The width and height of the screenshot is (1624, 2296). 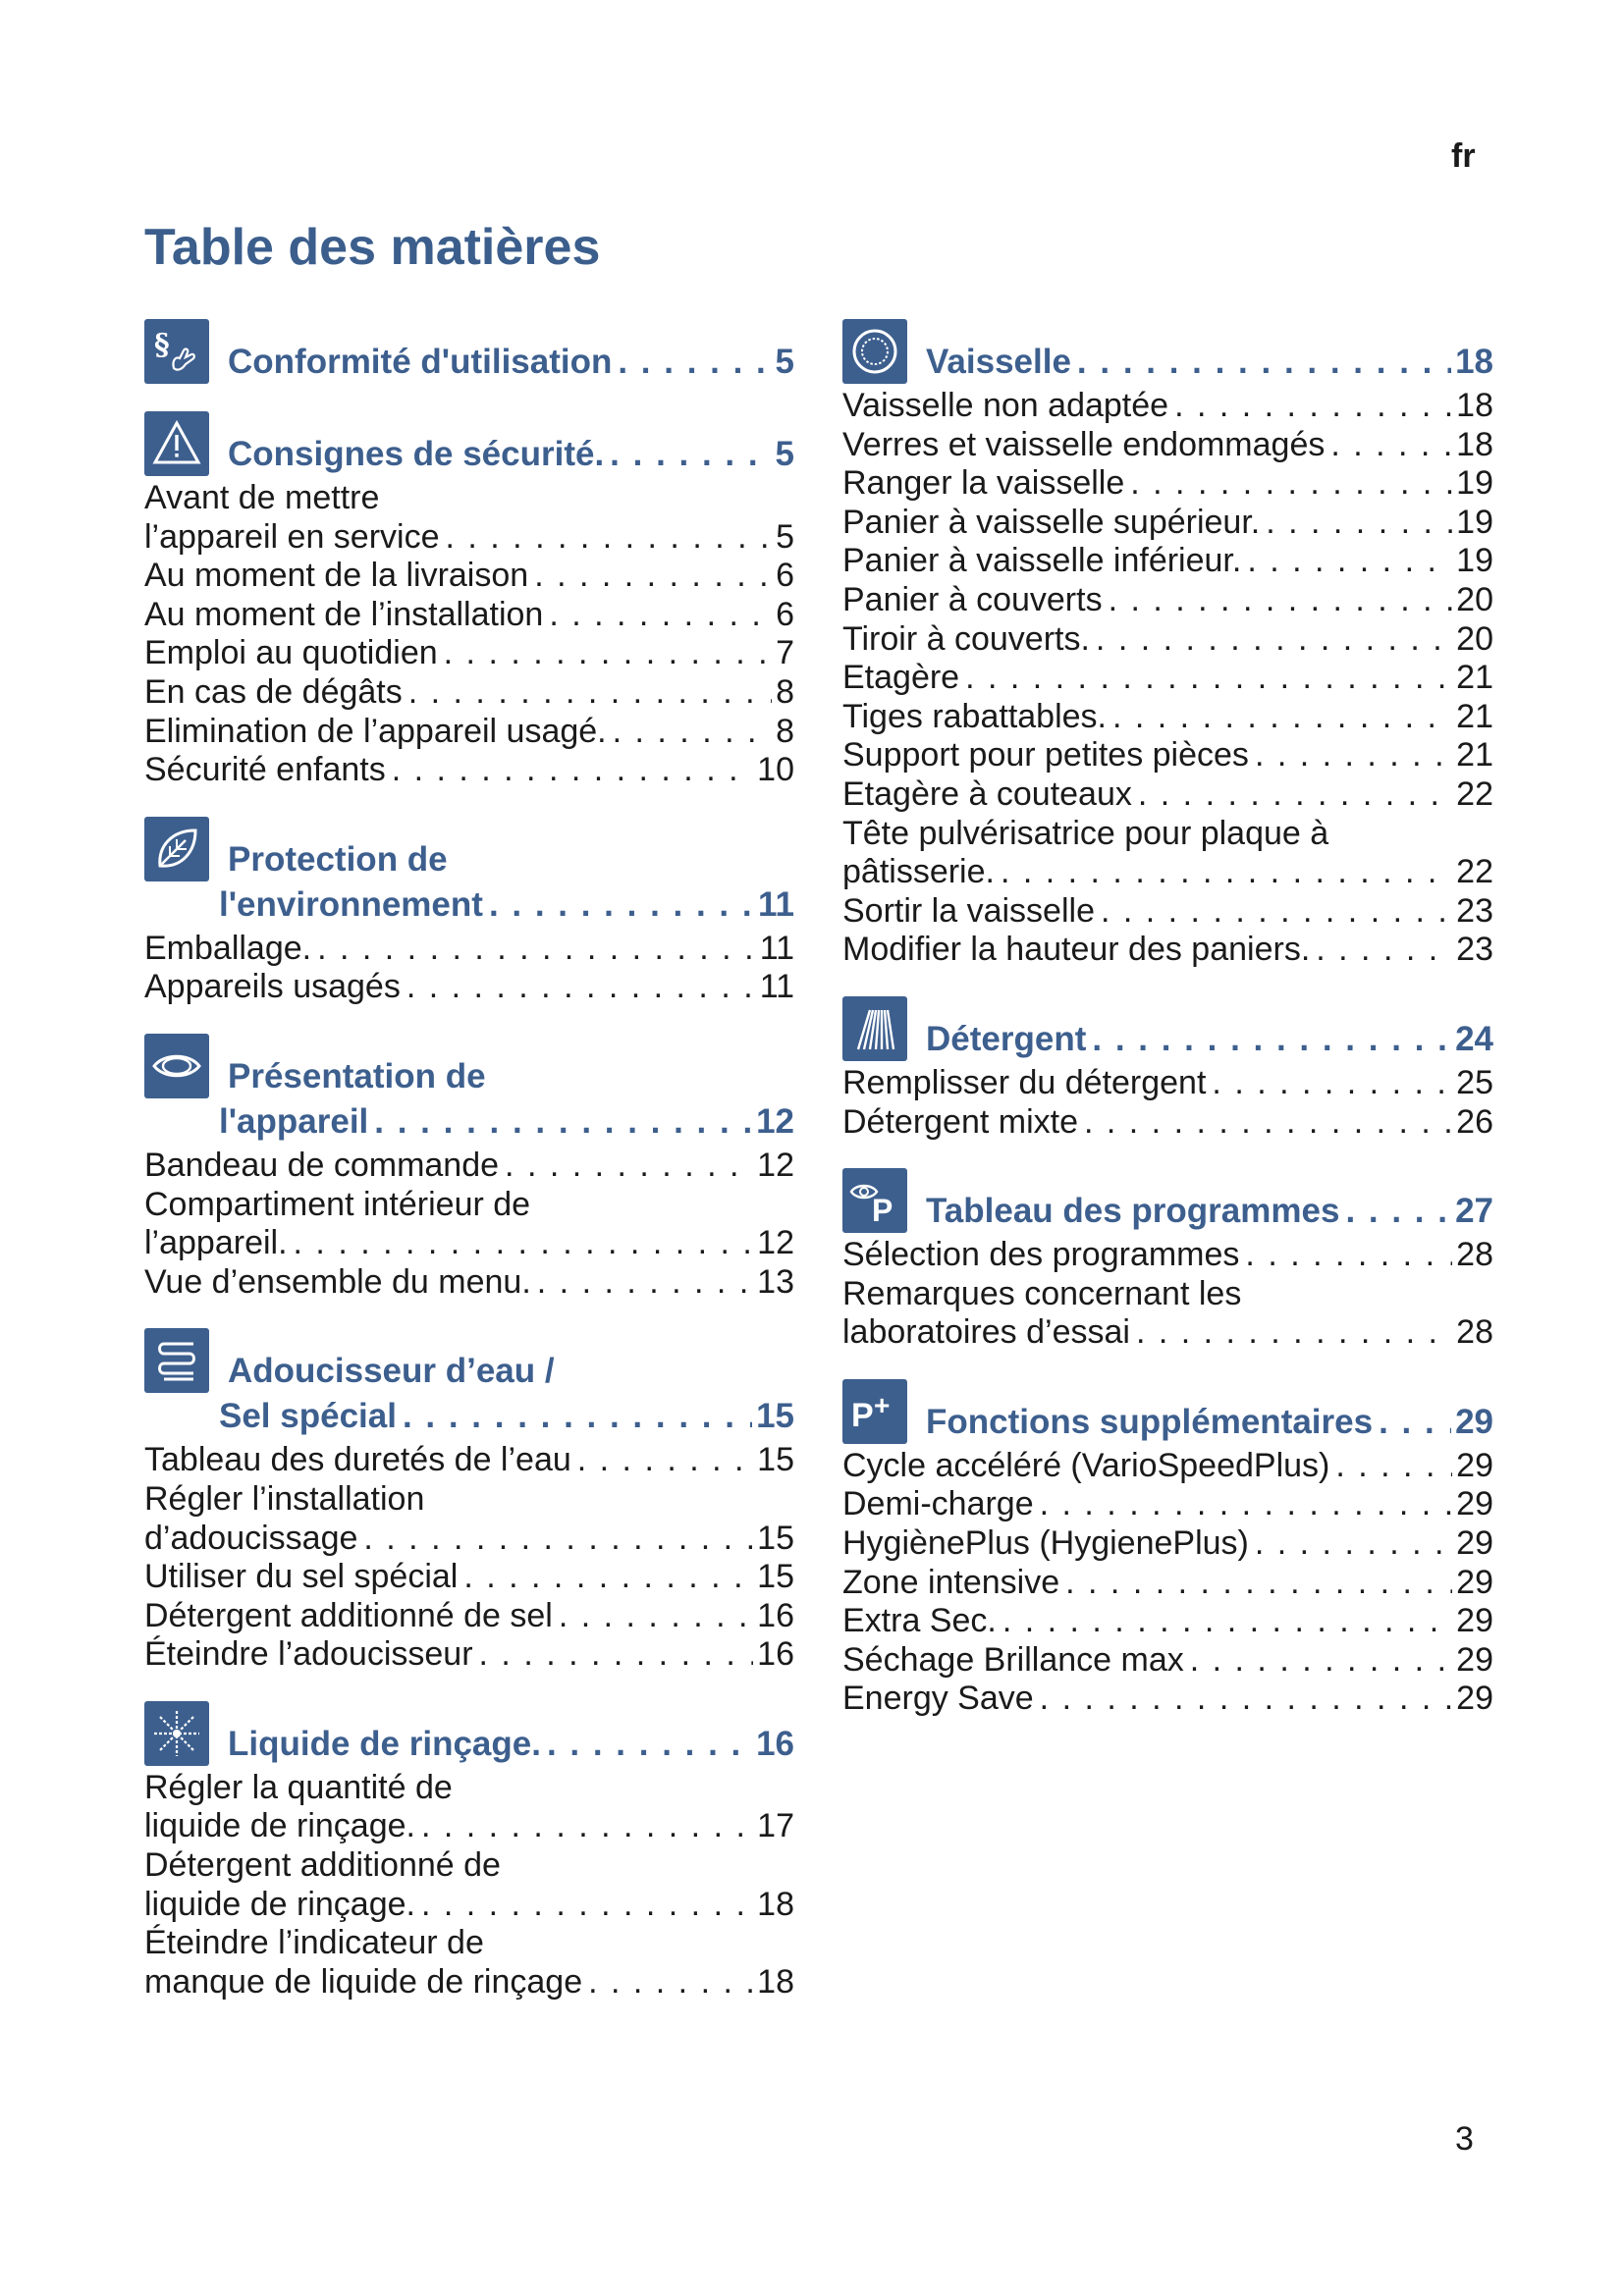 I want to click on toc-entry: Tableau des duretés de l’eau 15, so click(x=469, y=1460).